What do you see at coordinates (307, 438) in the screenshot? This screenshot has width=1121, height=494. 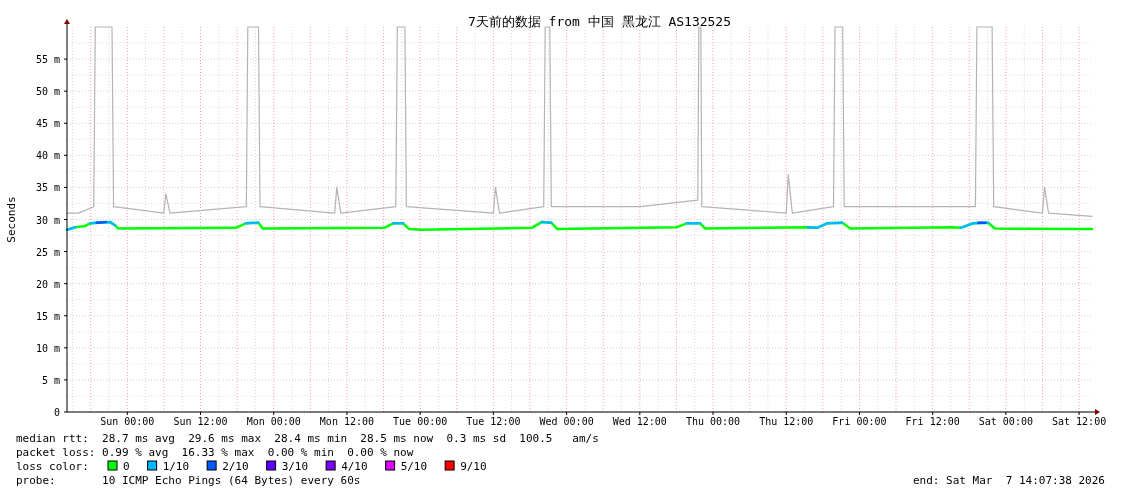 I see `text: median rtt: 28.7 ms avg 29.6 ms max 28.4 ms min 28.5 ms now 0.3 ms sd 100.5 am/s` at bounding box center [307, 438].